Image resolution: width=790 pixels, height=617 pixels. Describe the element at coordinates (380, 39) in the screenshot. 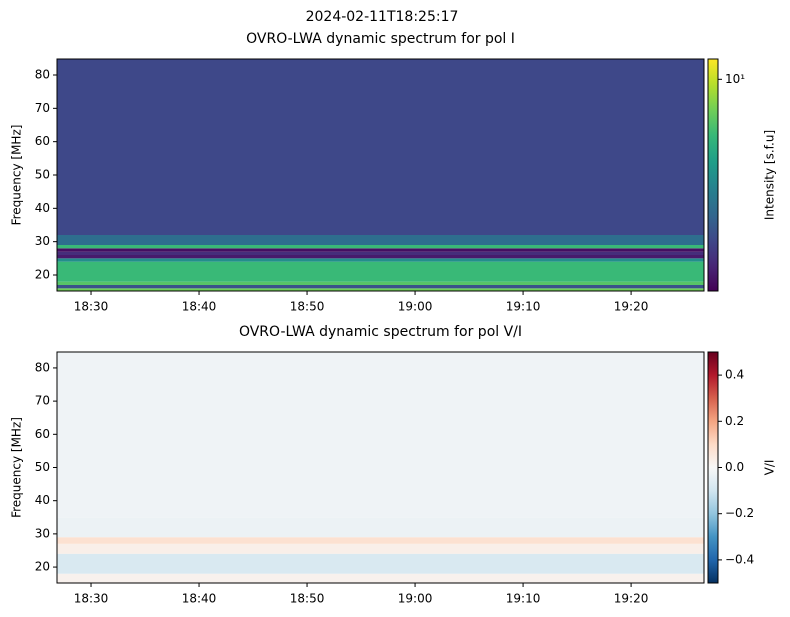

I see `chart-title: OVRO-LWA dynamic spectrum for pol I` at that location.